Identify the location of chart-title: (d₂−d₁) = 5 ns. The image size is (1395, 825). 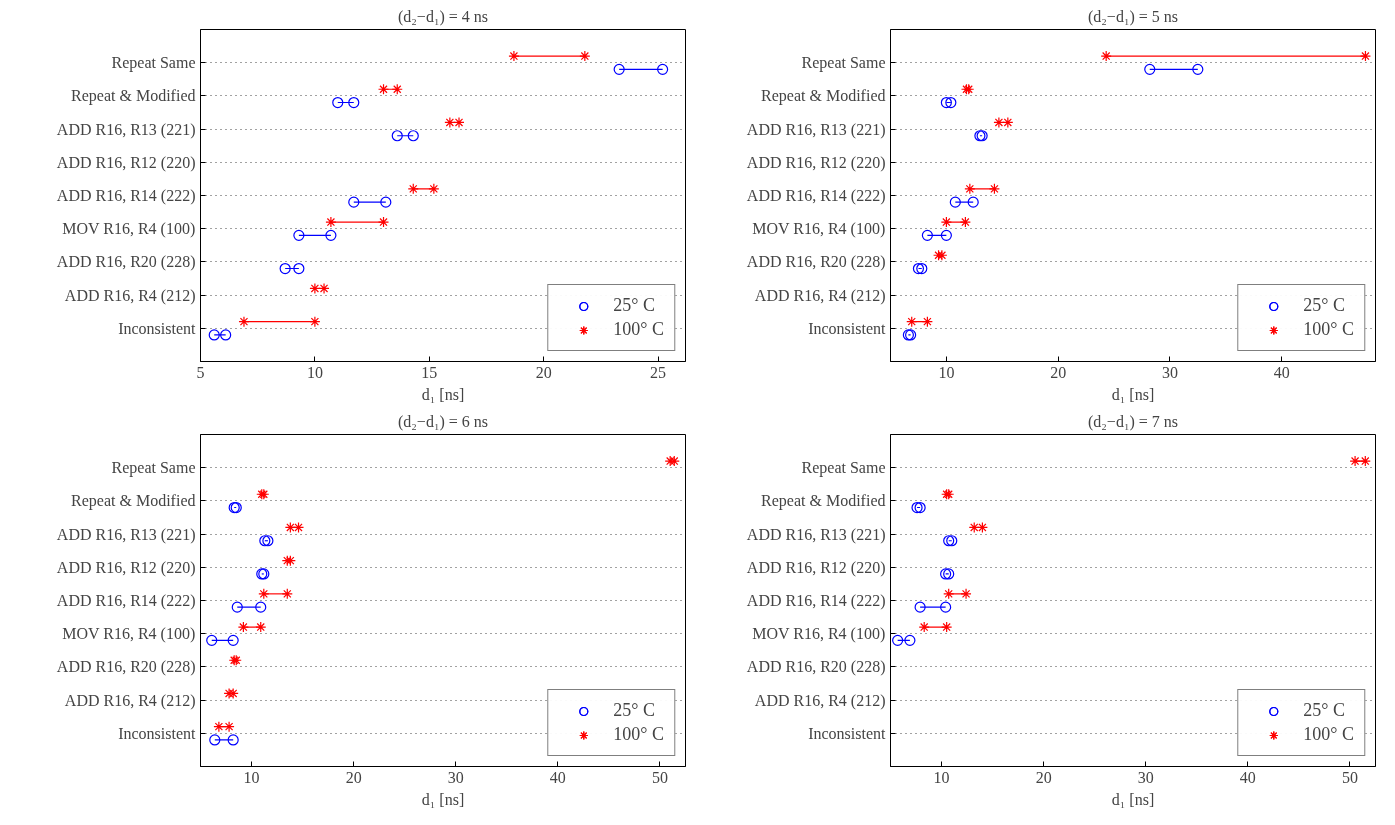
(1133, 16).